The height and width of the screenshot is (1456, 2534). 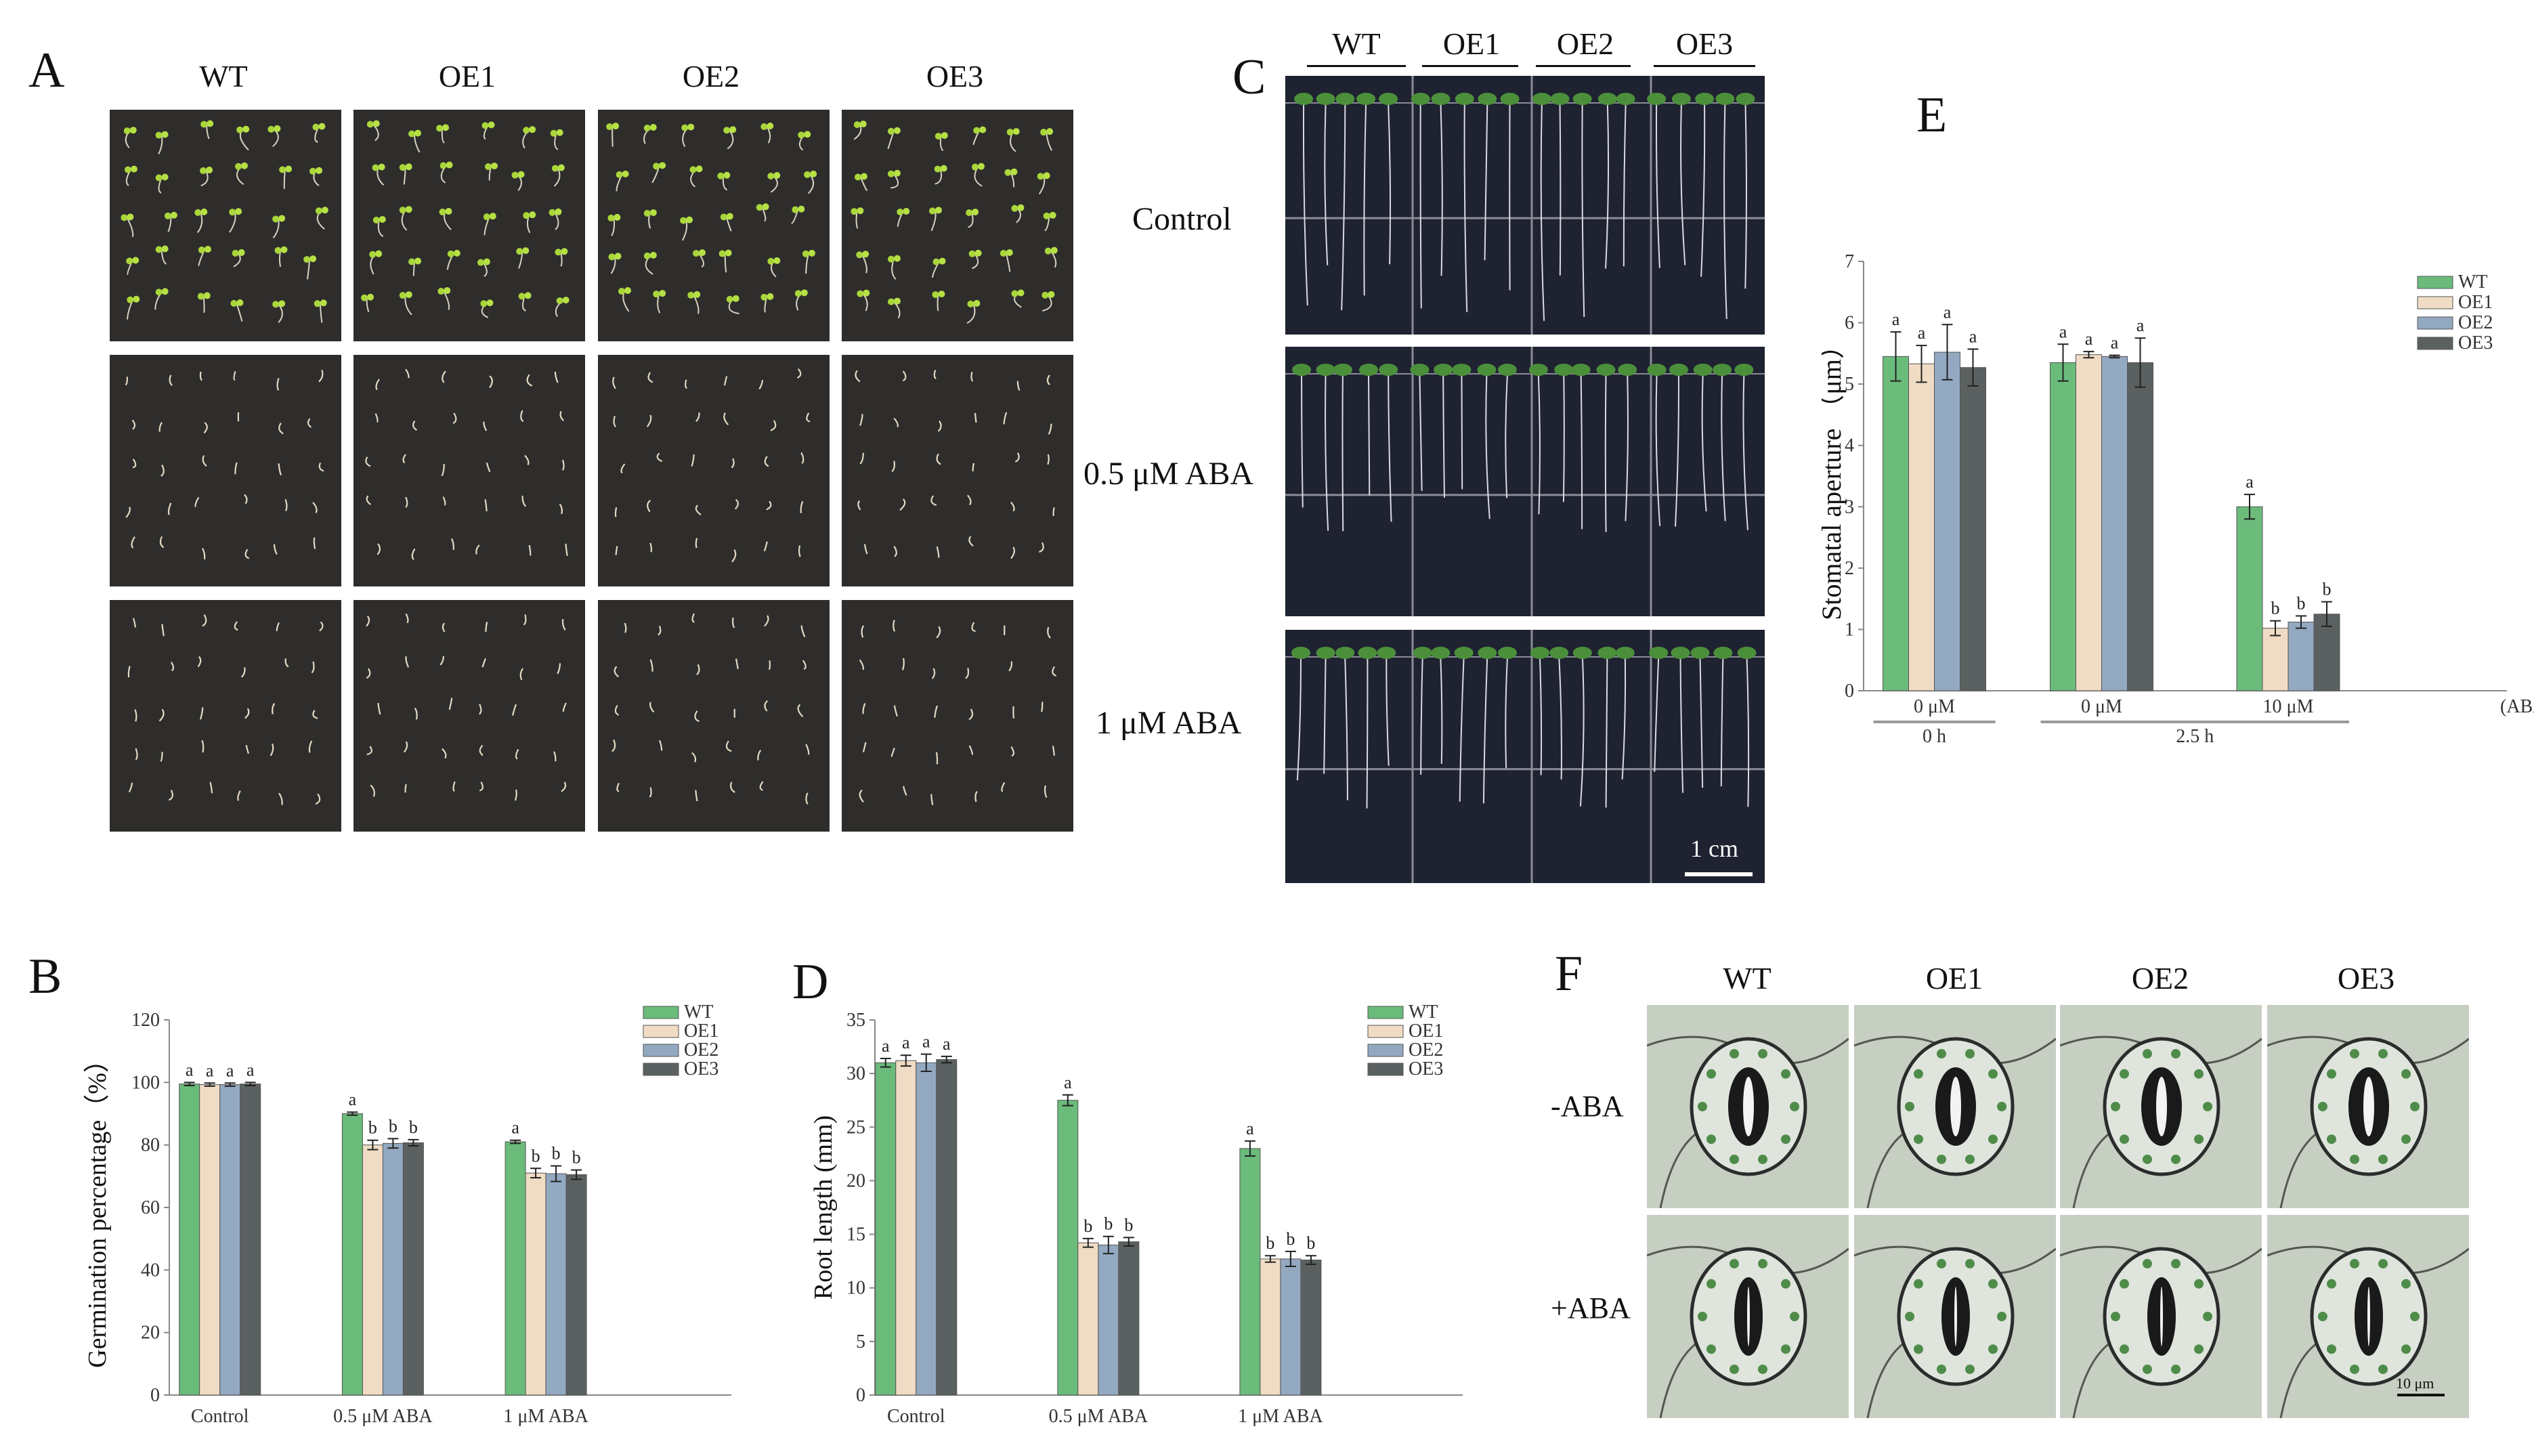 I want to click on panel-label-d: D, so click(x=811, y=982).